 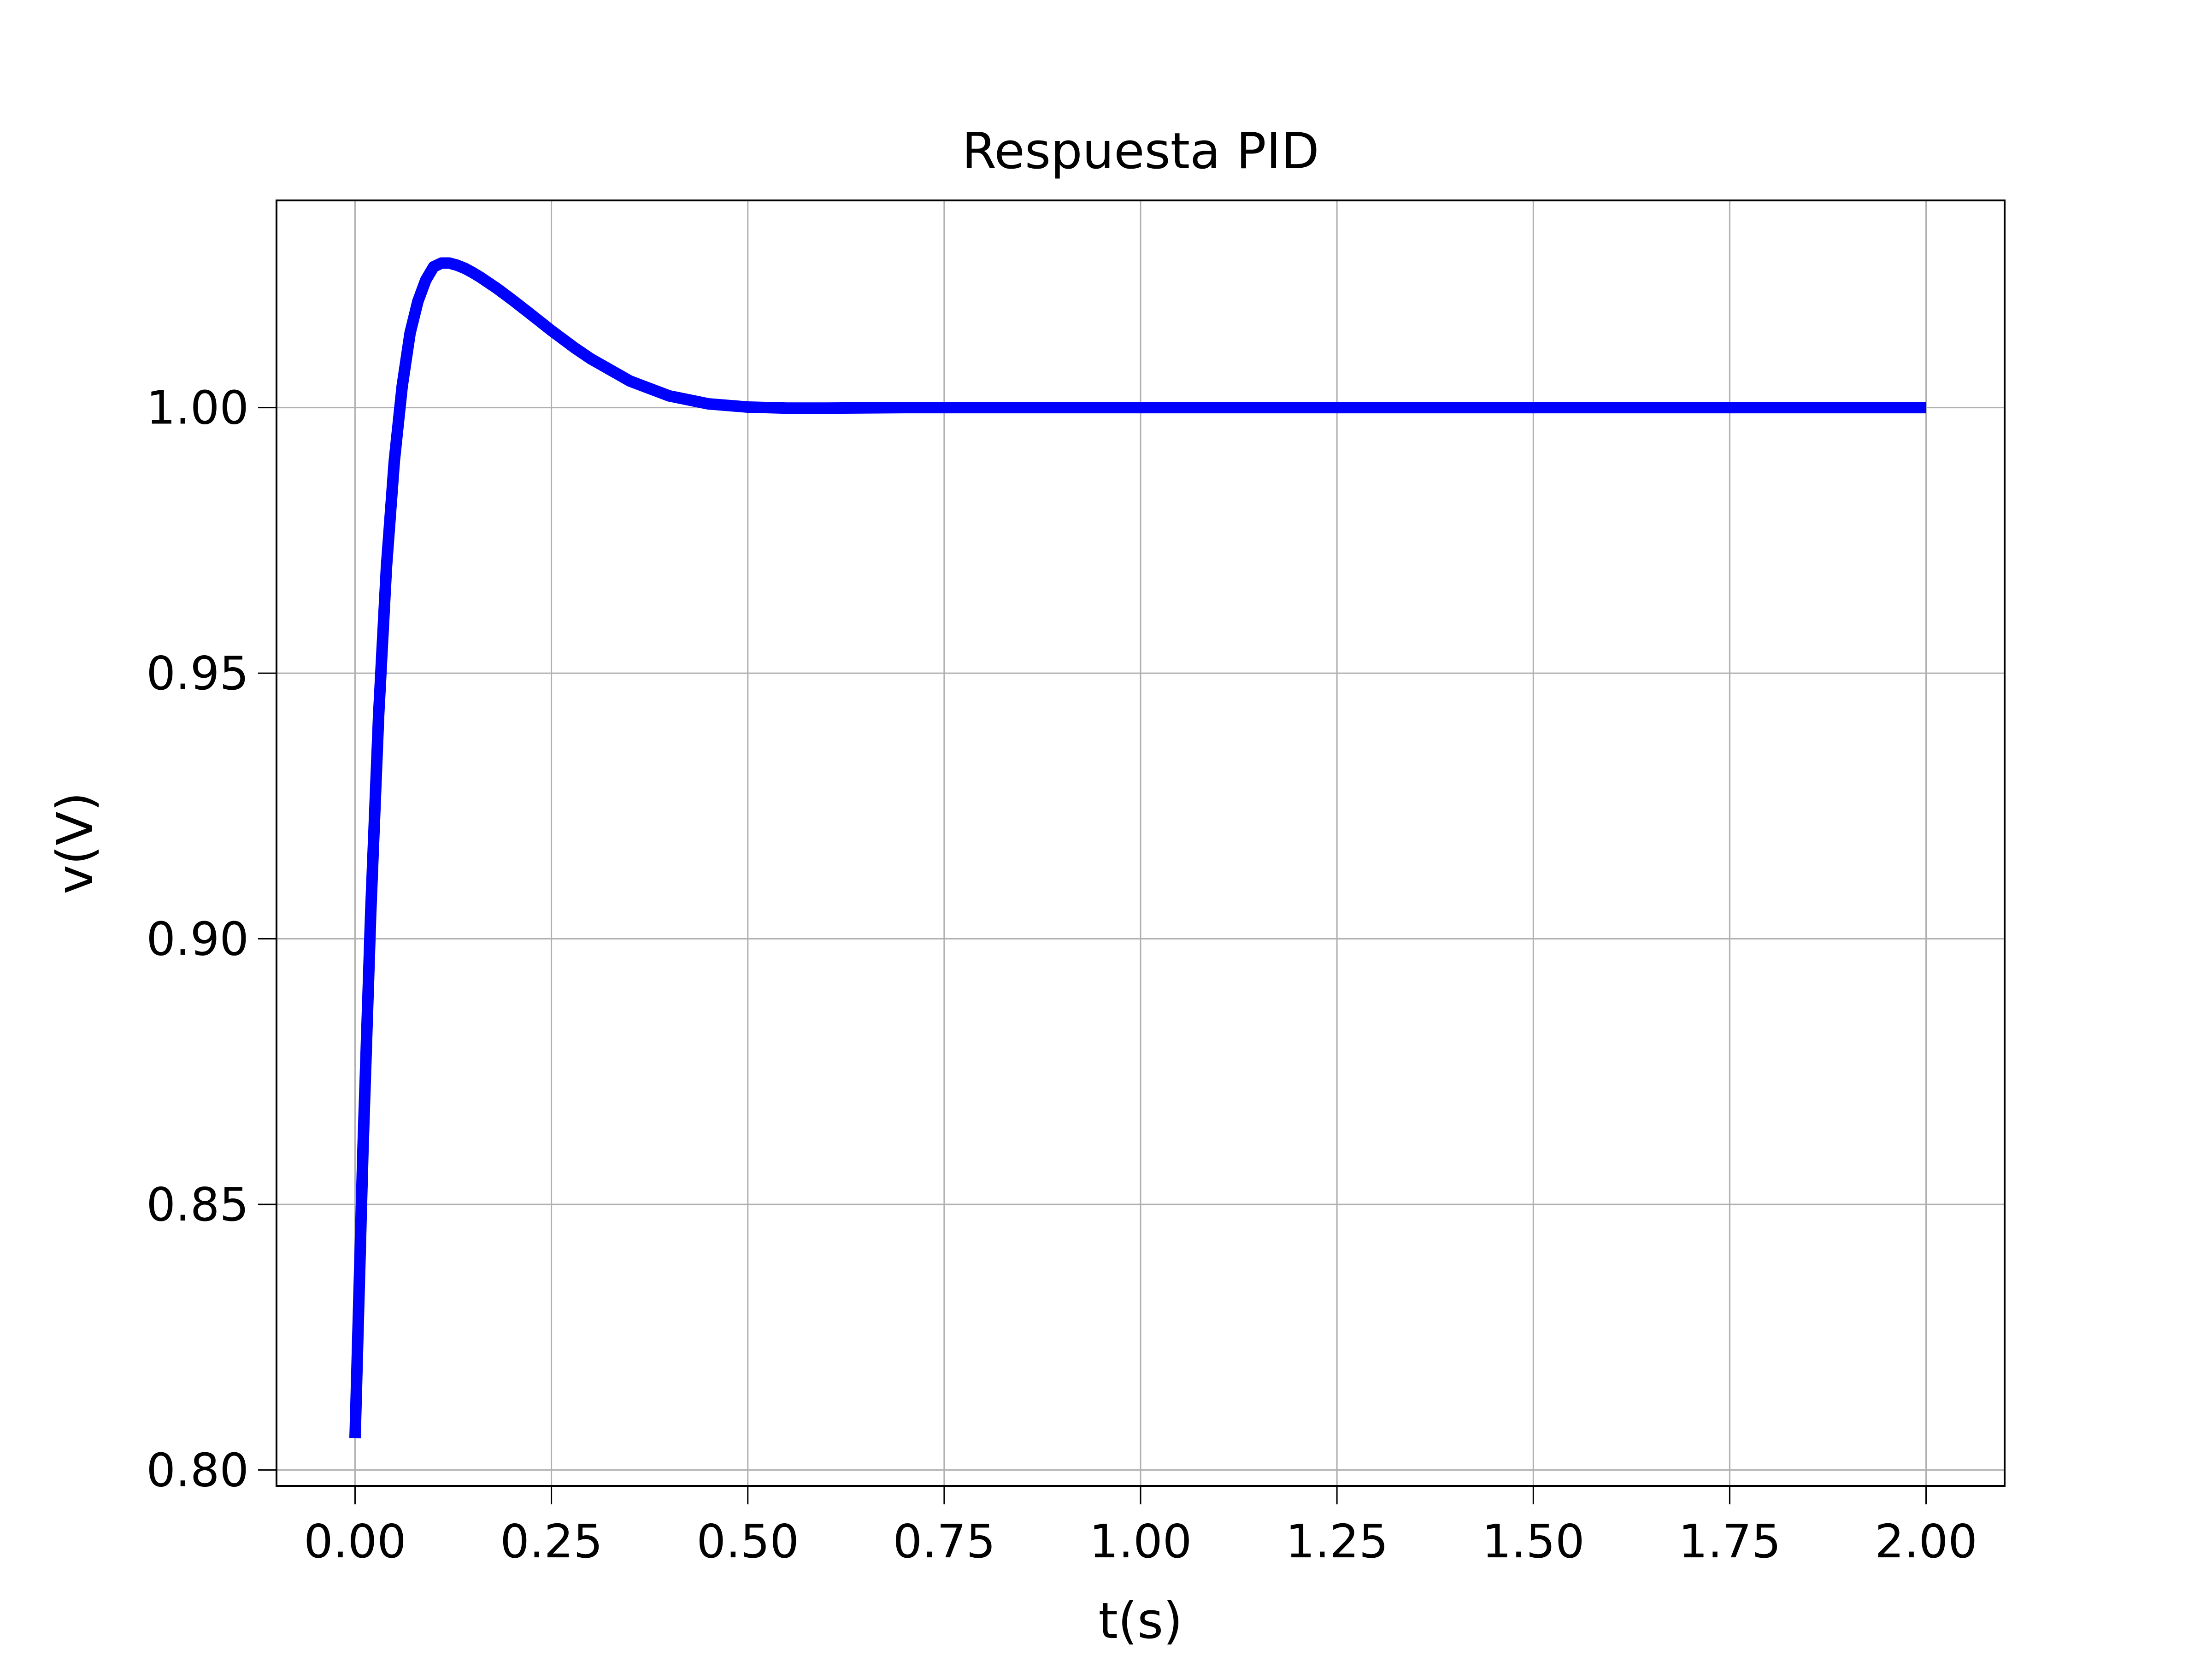 What do you see at coordinates (1140, 1541) in the screenshot?
I see `x-tick-label: 1.00` at bounding box center [1140, 1541].